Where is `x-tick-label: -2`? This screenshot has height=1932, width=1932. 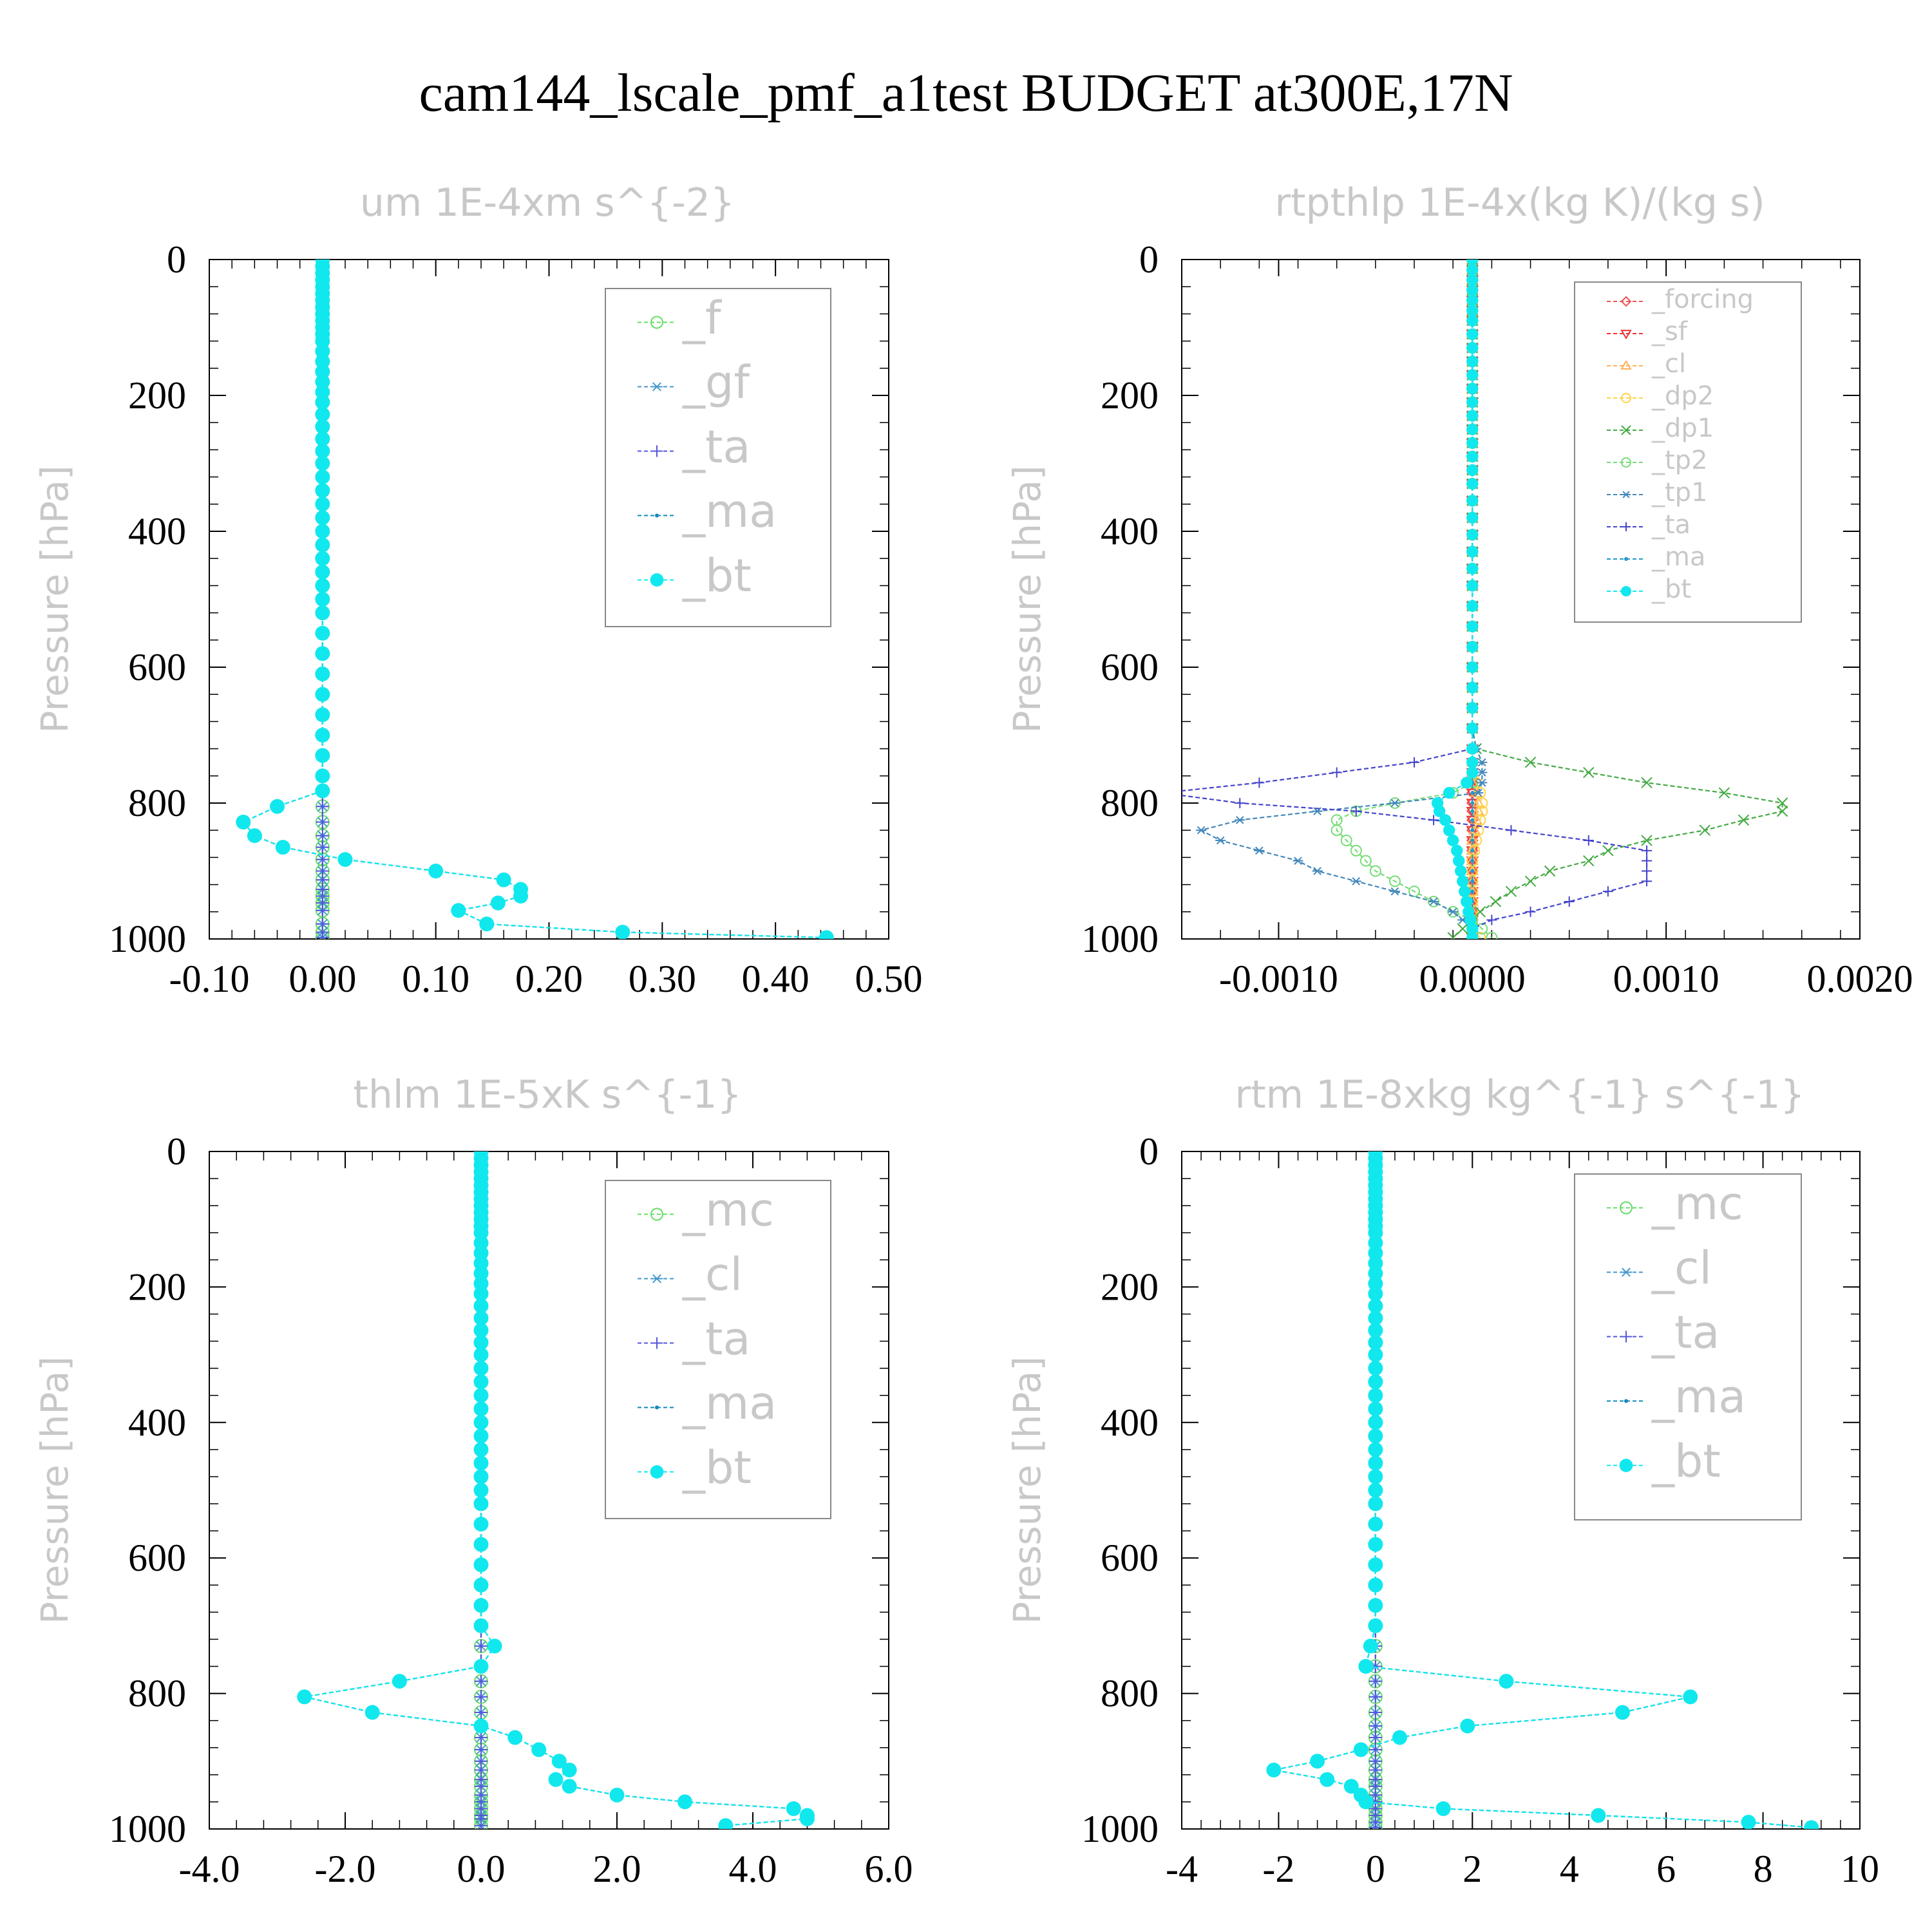
x-tick-label: -2 is located at coordinates (1278, 1869).